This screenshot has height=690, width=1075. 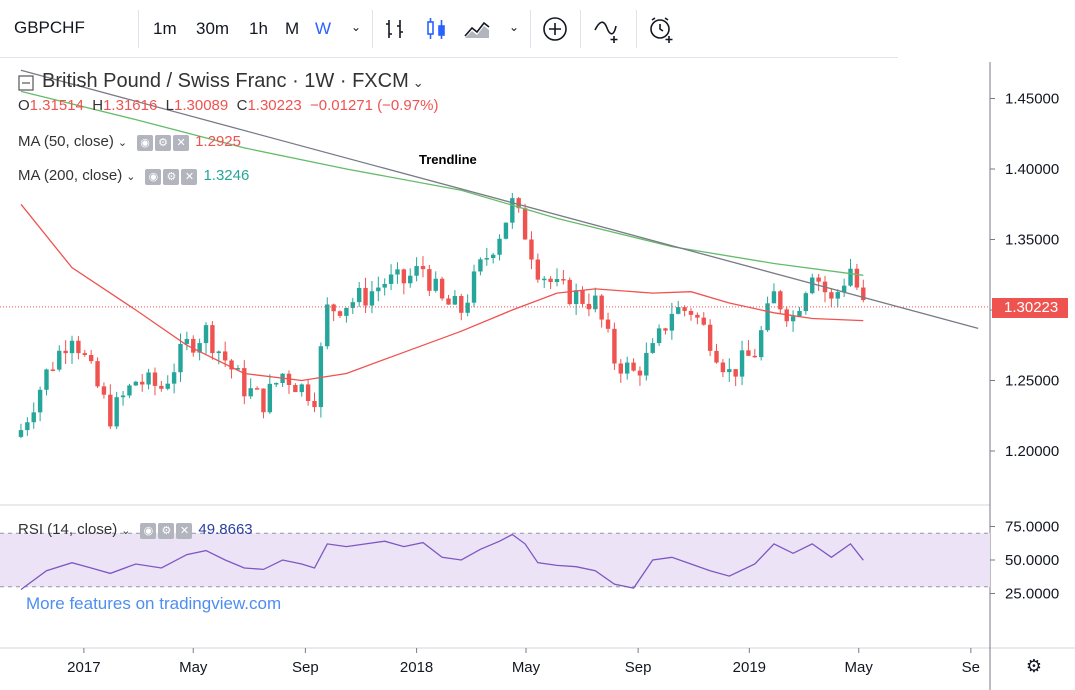 I want to click on time-tick-label: Sep, so click(x=305, y=667).